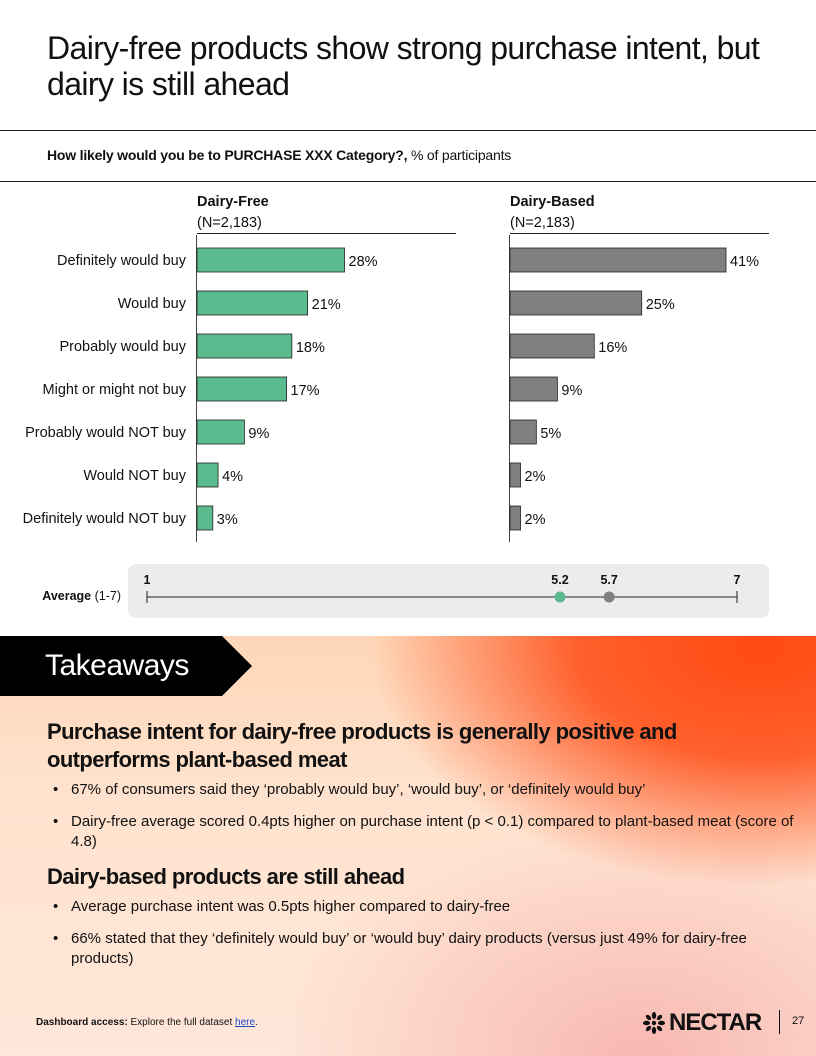 The image size is (816, 1056). Describe the element at coordinates (737, 580) in the screenshot. I see `average-max-label: 7` at that location.